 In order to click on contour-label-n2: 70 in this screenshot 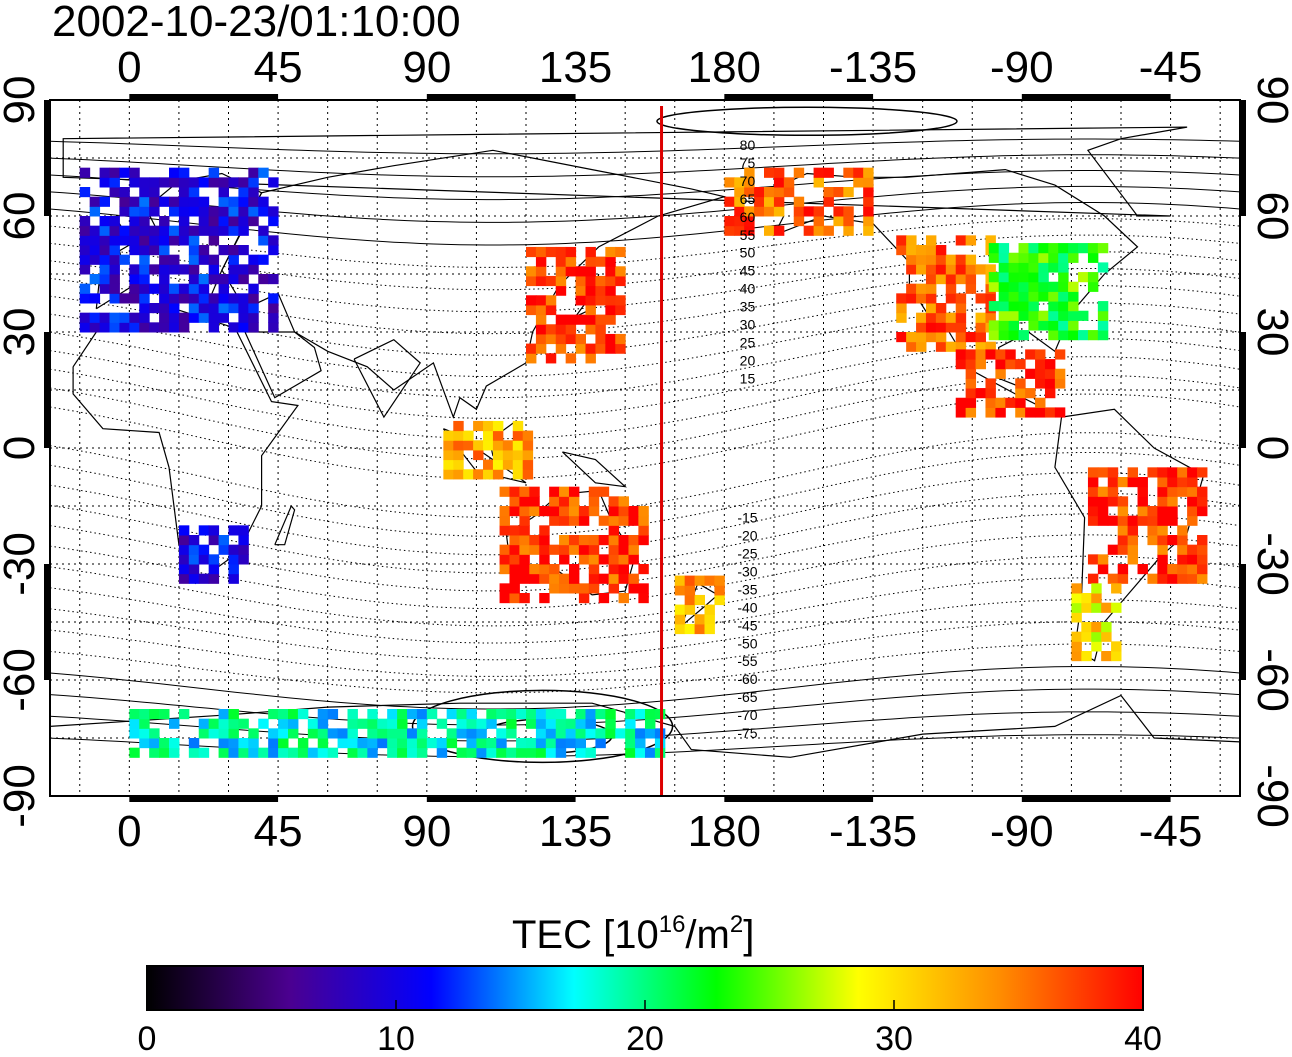, I will do `click(748, 181)`.